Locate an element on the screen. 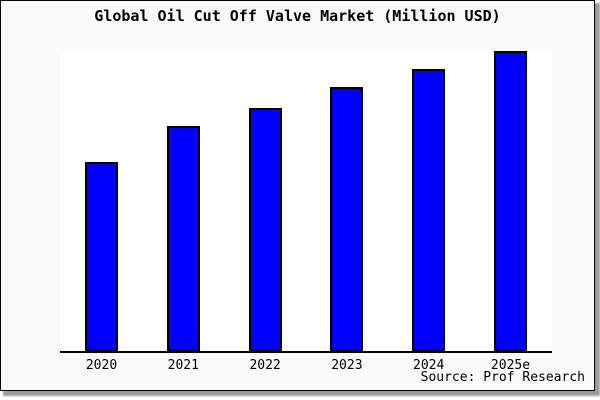 The image size is (600, 400). bar-2023: 2023 is located at coordinates (347, 230).